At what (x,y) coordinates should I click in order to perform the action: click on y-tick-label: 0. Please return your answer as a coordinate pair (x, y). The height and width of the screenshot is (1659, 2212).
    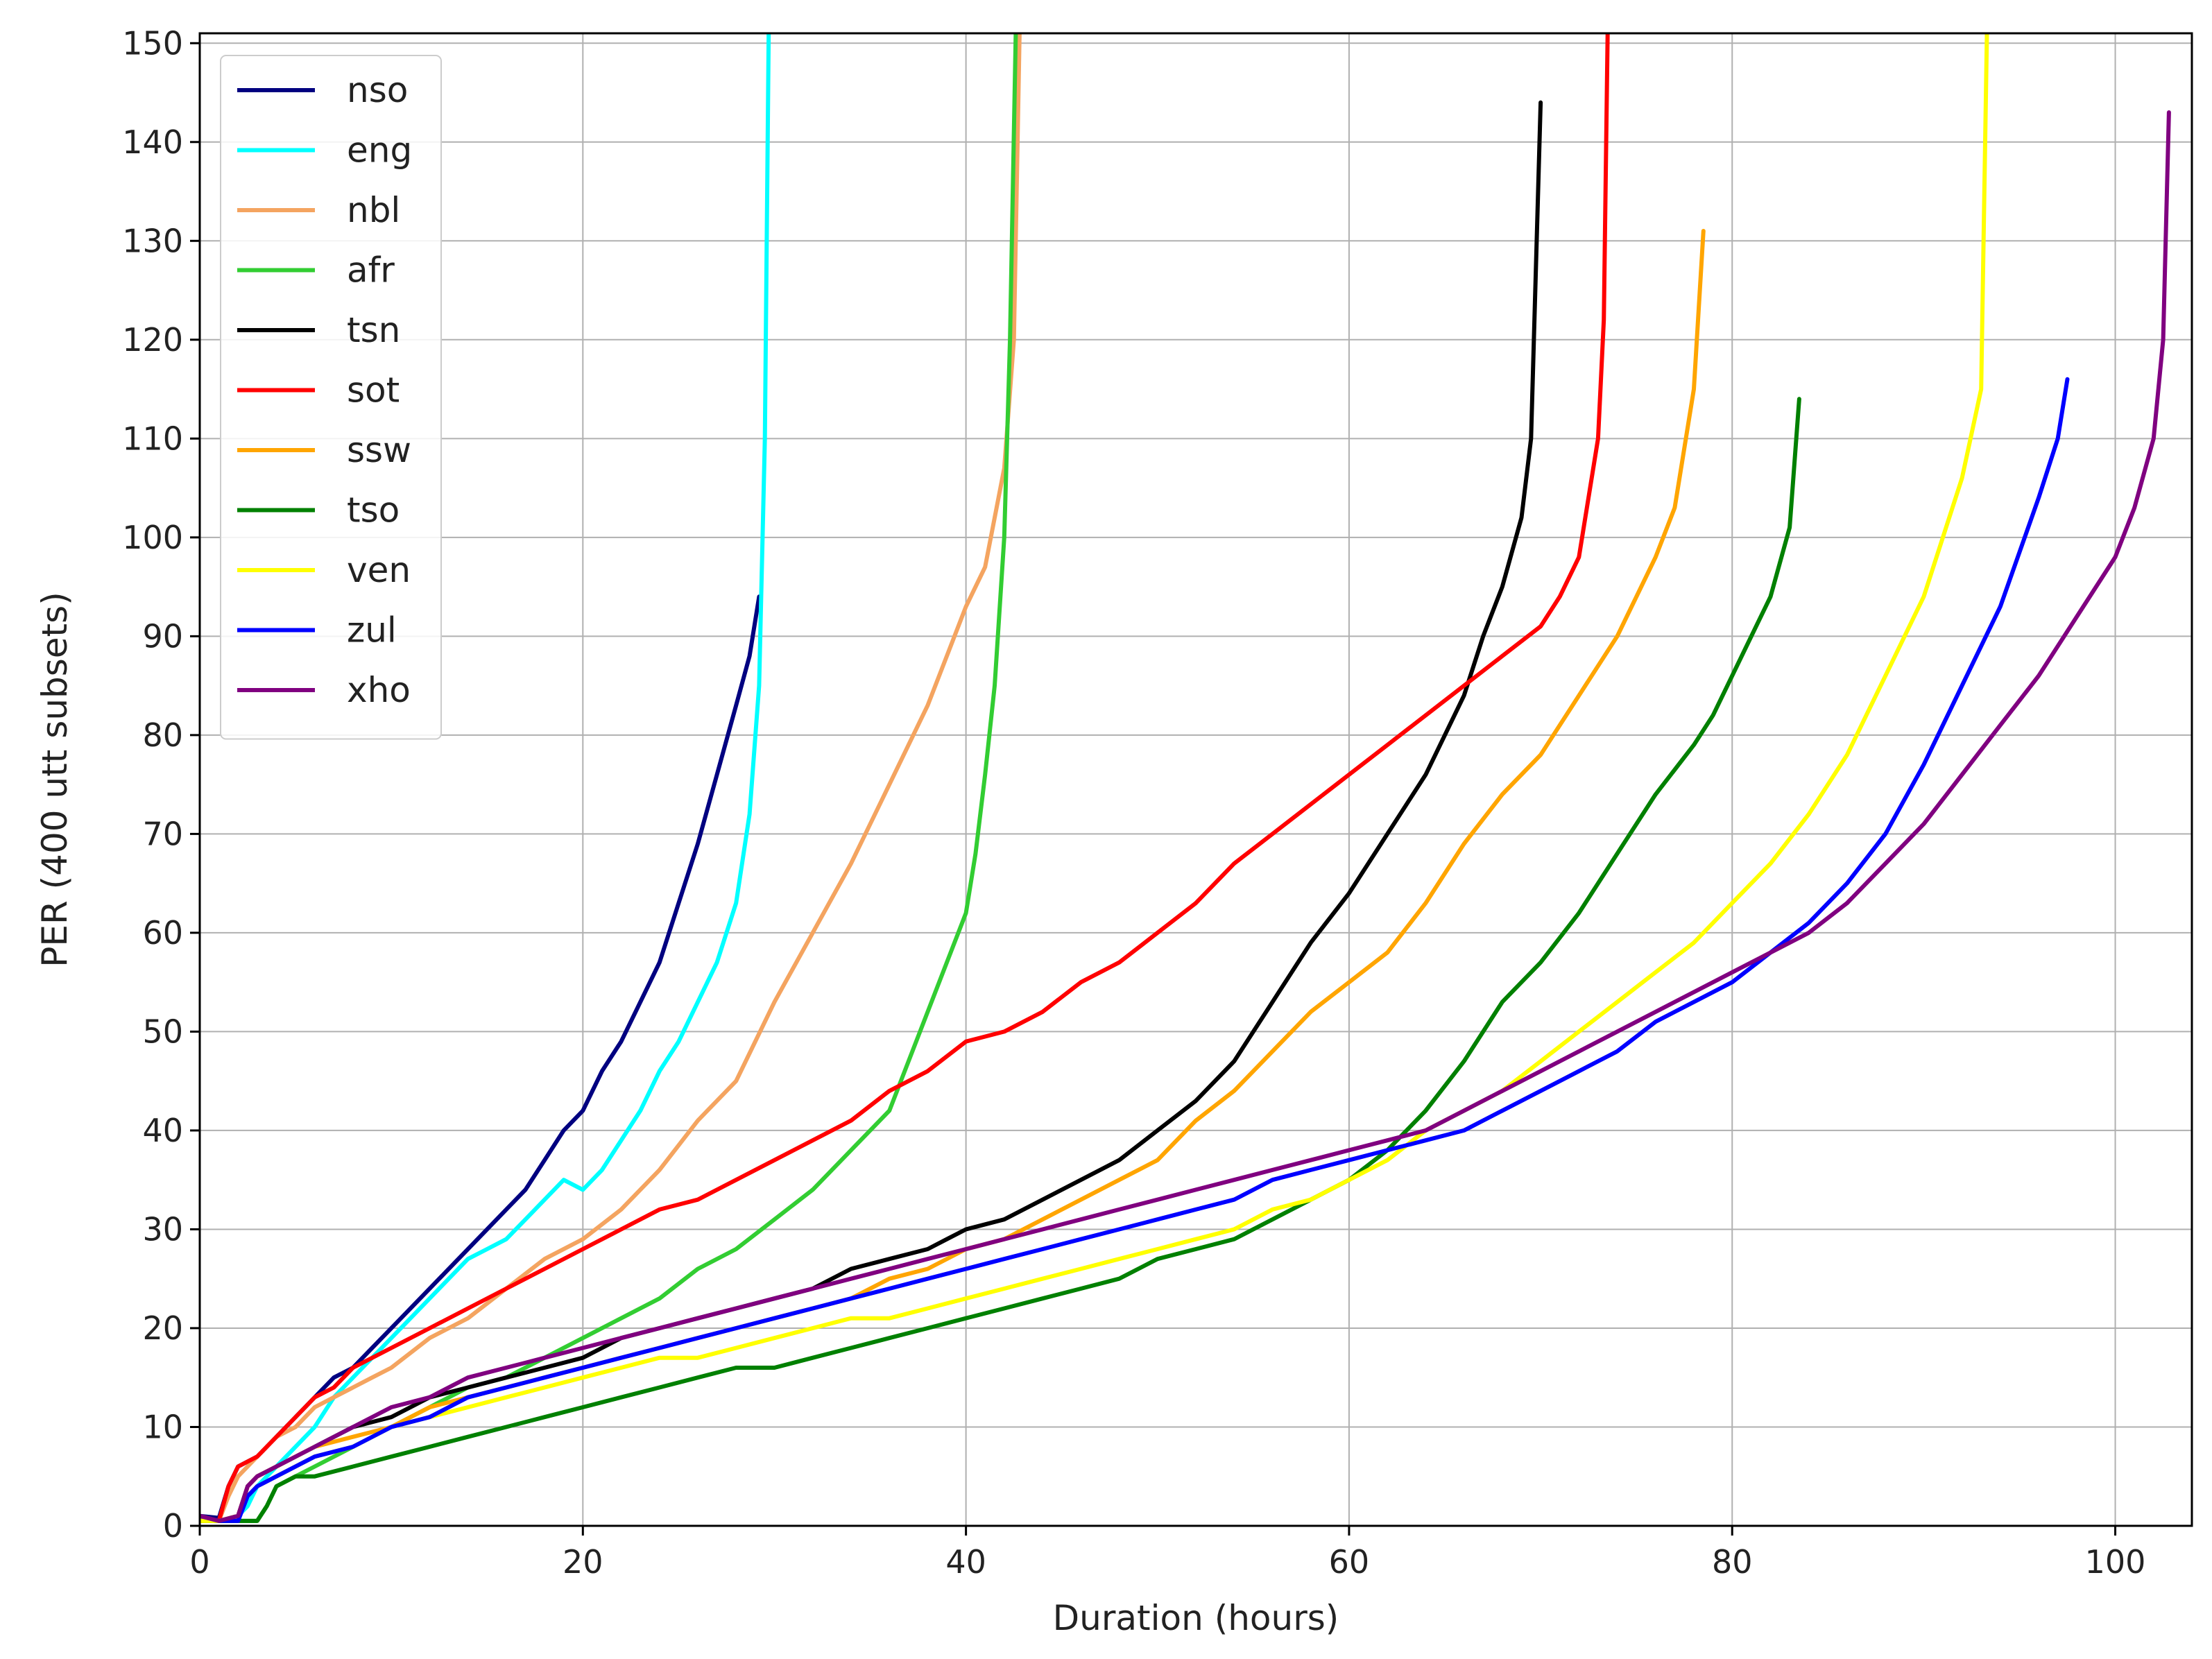
    Looking at the image, I should click on (173, 1526).